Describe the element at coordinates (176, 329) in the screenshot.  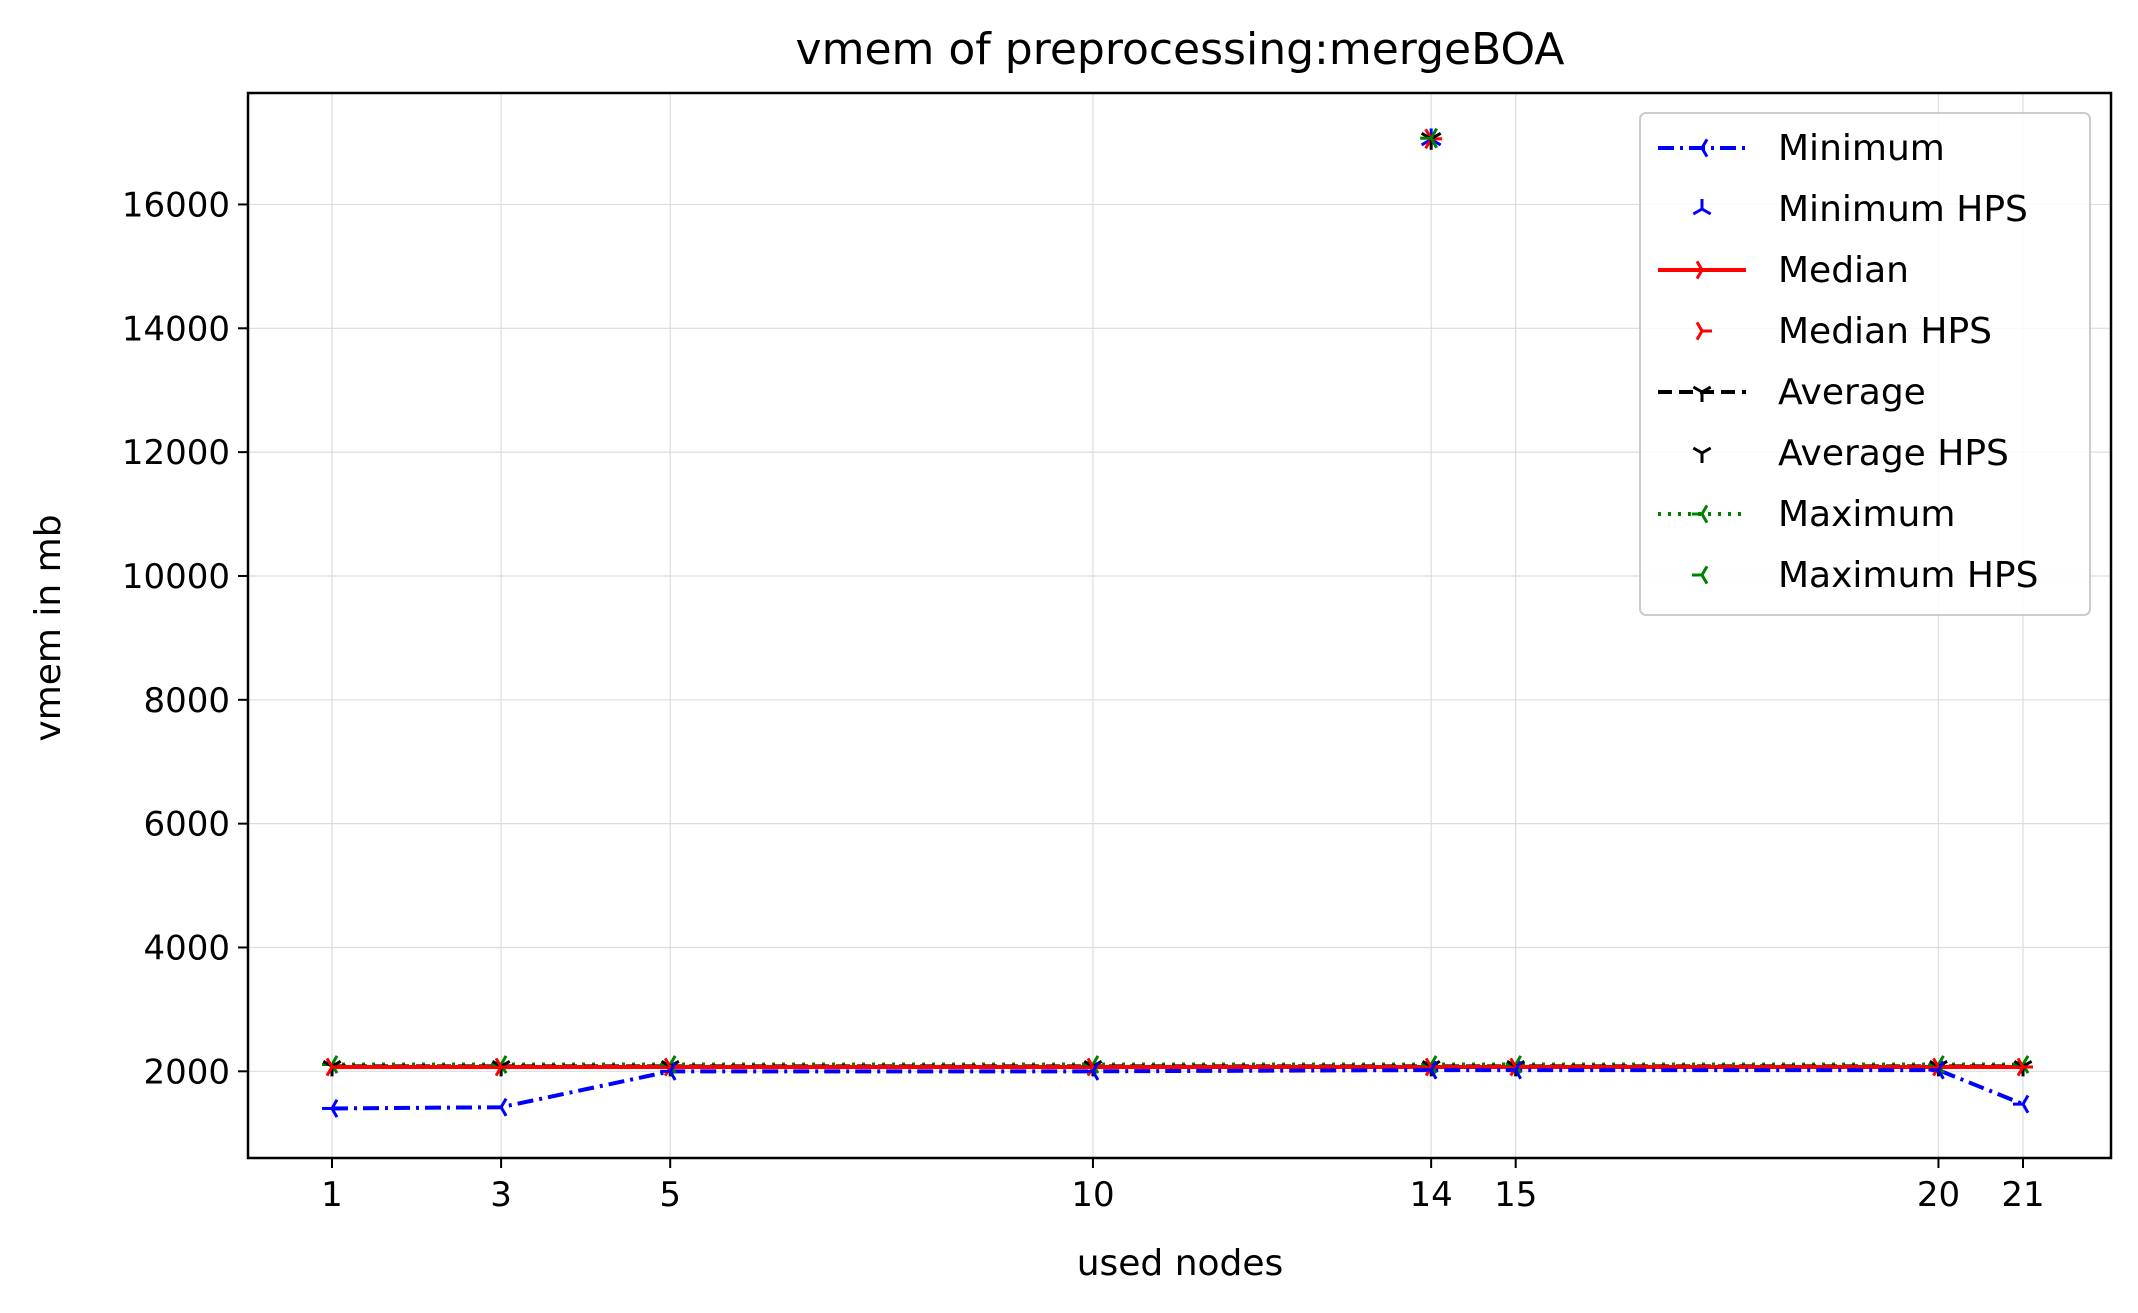
I see `y-tick-label: 14000` at that location.